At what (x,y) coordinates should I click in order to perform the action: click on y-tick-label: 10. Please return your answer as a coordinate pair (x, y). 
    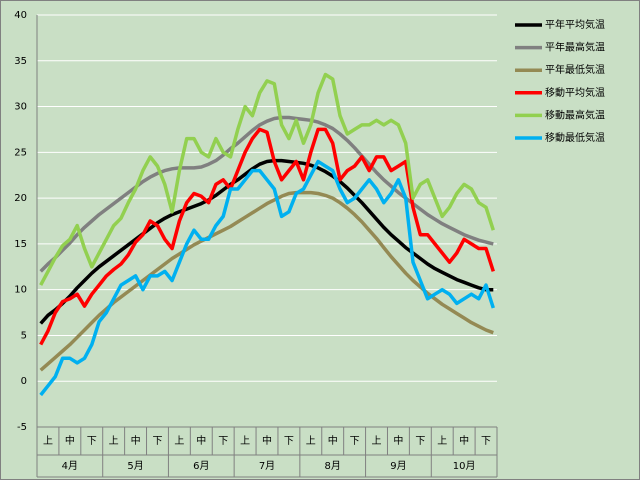
    Looking at the image, I should click on (20, 290).